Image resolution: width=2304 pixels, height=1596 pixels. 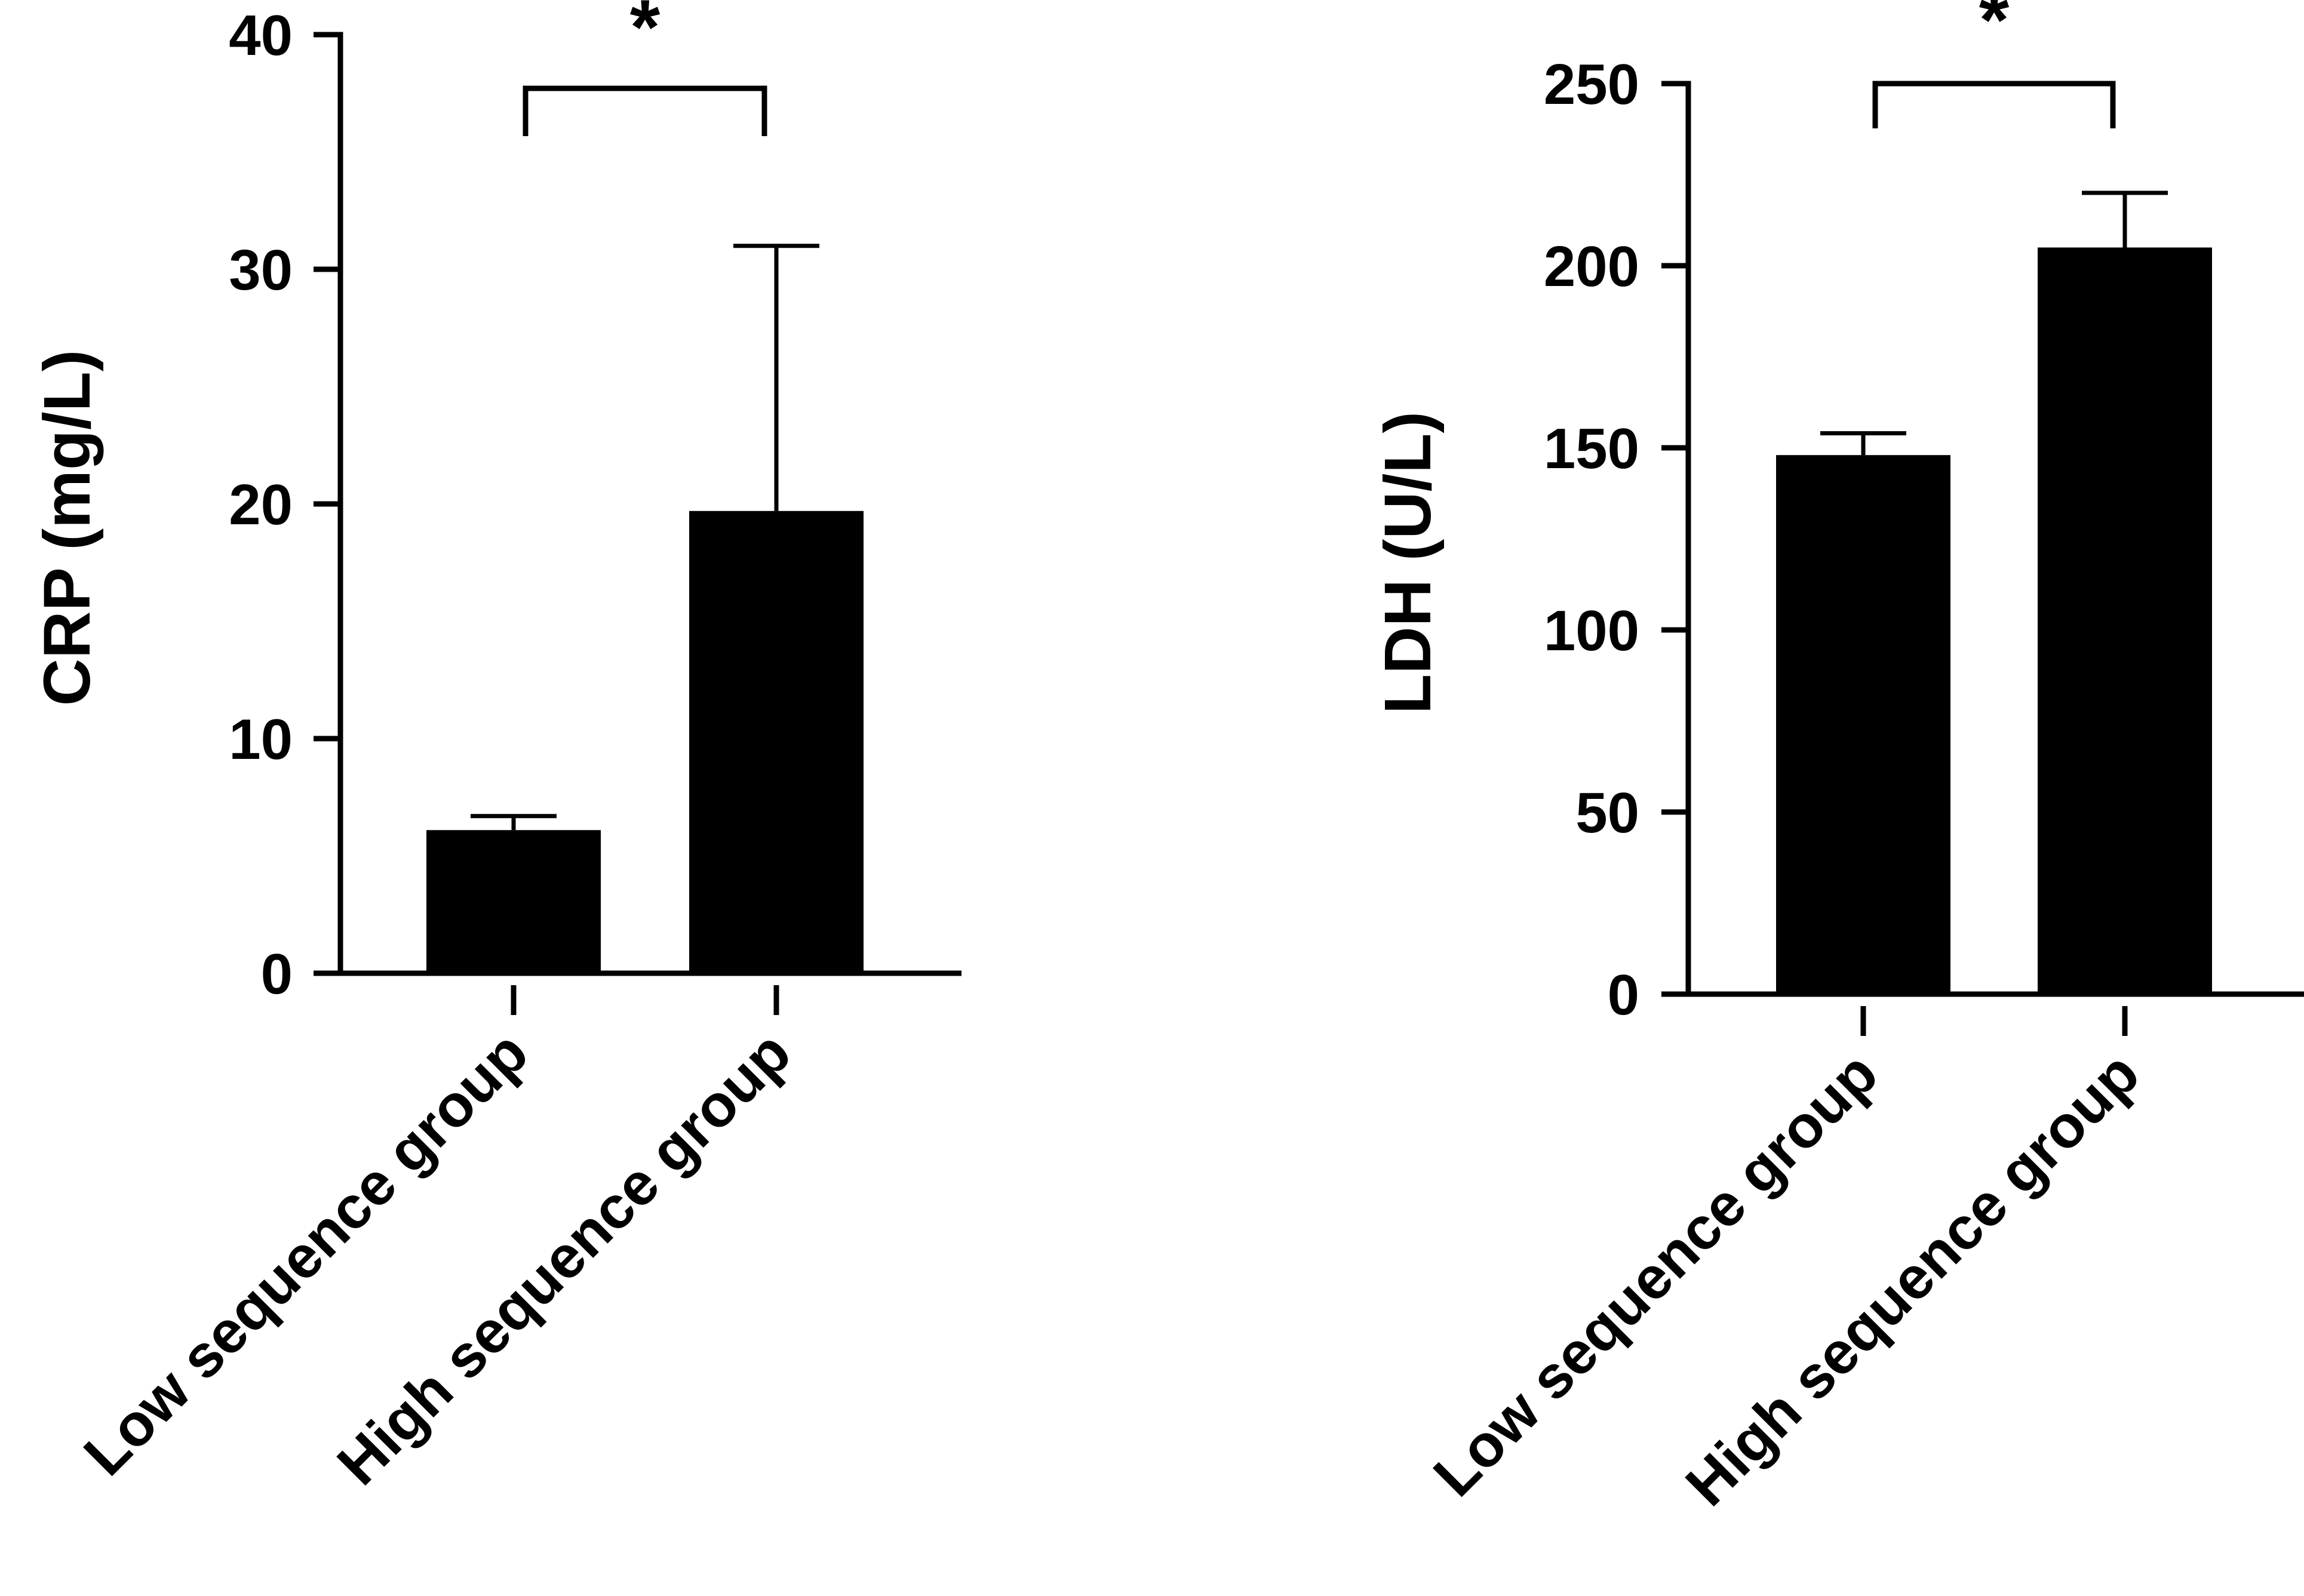 What do you see at coordinates (1592, 631) in the screenshot?
I see `y-tick-label: 100` at bounding box center [1592, 631].